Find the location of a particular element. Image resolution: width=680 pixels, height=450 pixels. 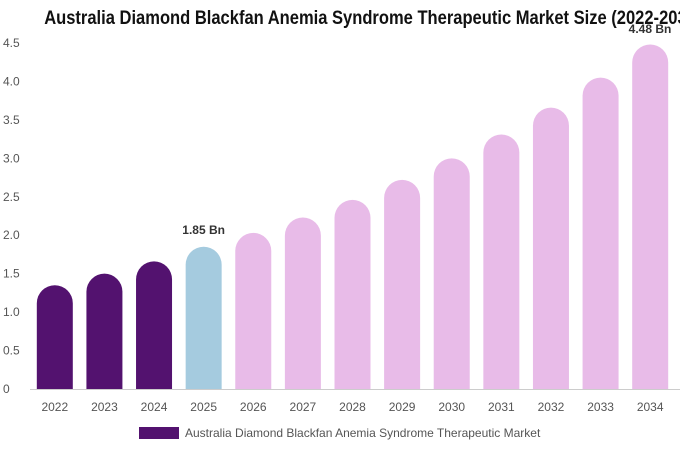

x-tick-label: 2022 is located at coordinates (54, 407).